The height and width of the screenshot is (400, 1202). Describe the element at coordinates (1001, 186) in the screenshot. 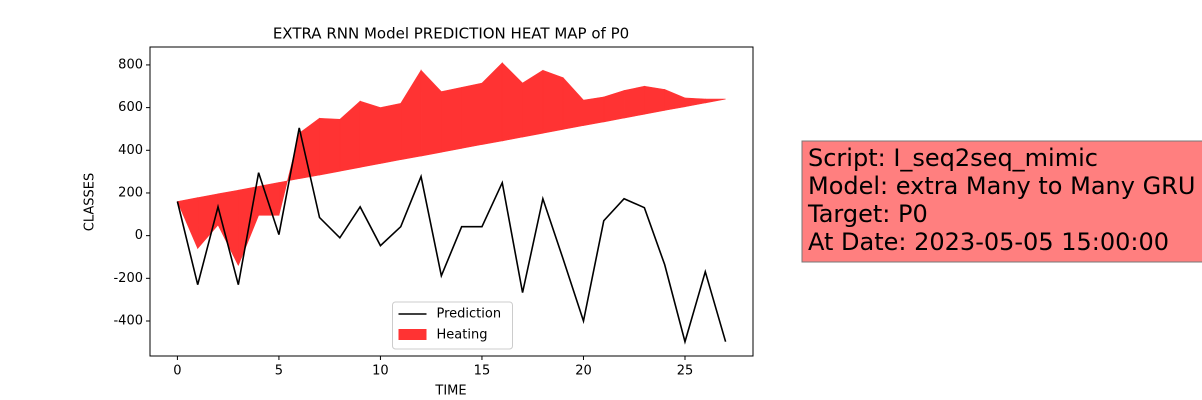

I see `annotation-line: Model: extra Many to Many GRU` at that location.